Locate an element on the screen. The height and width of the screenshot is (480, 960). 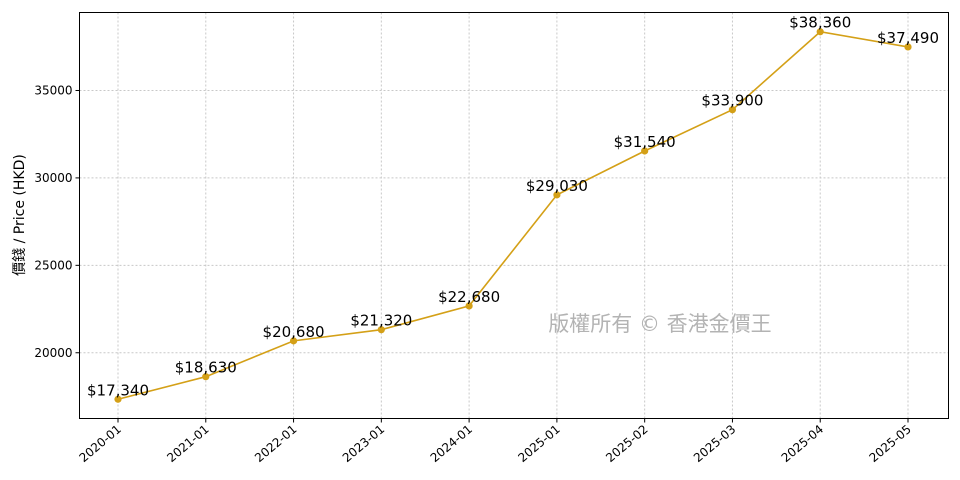
data-label: $20,680 is located at coordinates (294, 332).